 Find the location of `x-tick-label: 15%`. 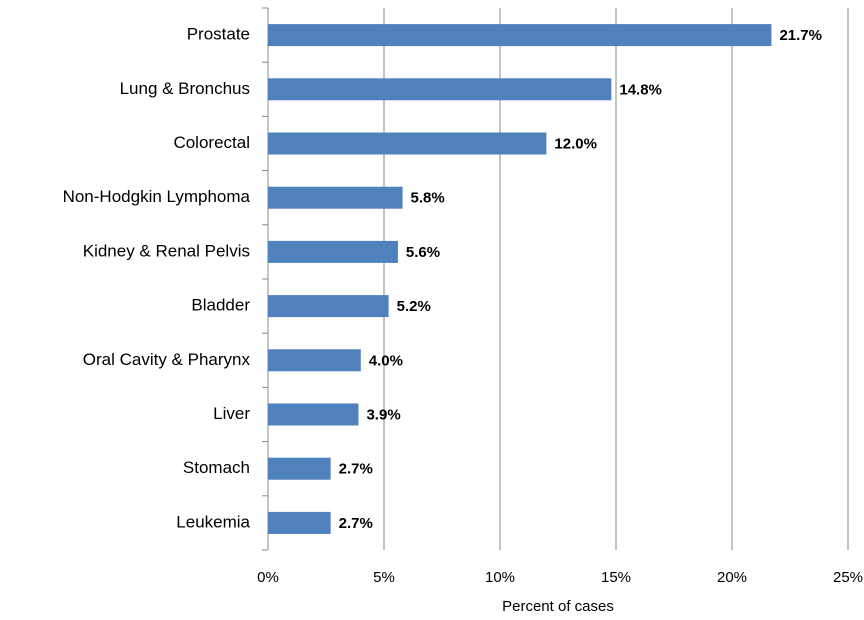

x-tick-label: 15% is located at coordinates (616, 577).